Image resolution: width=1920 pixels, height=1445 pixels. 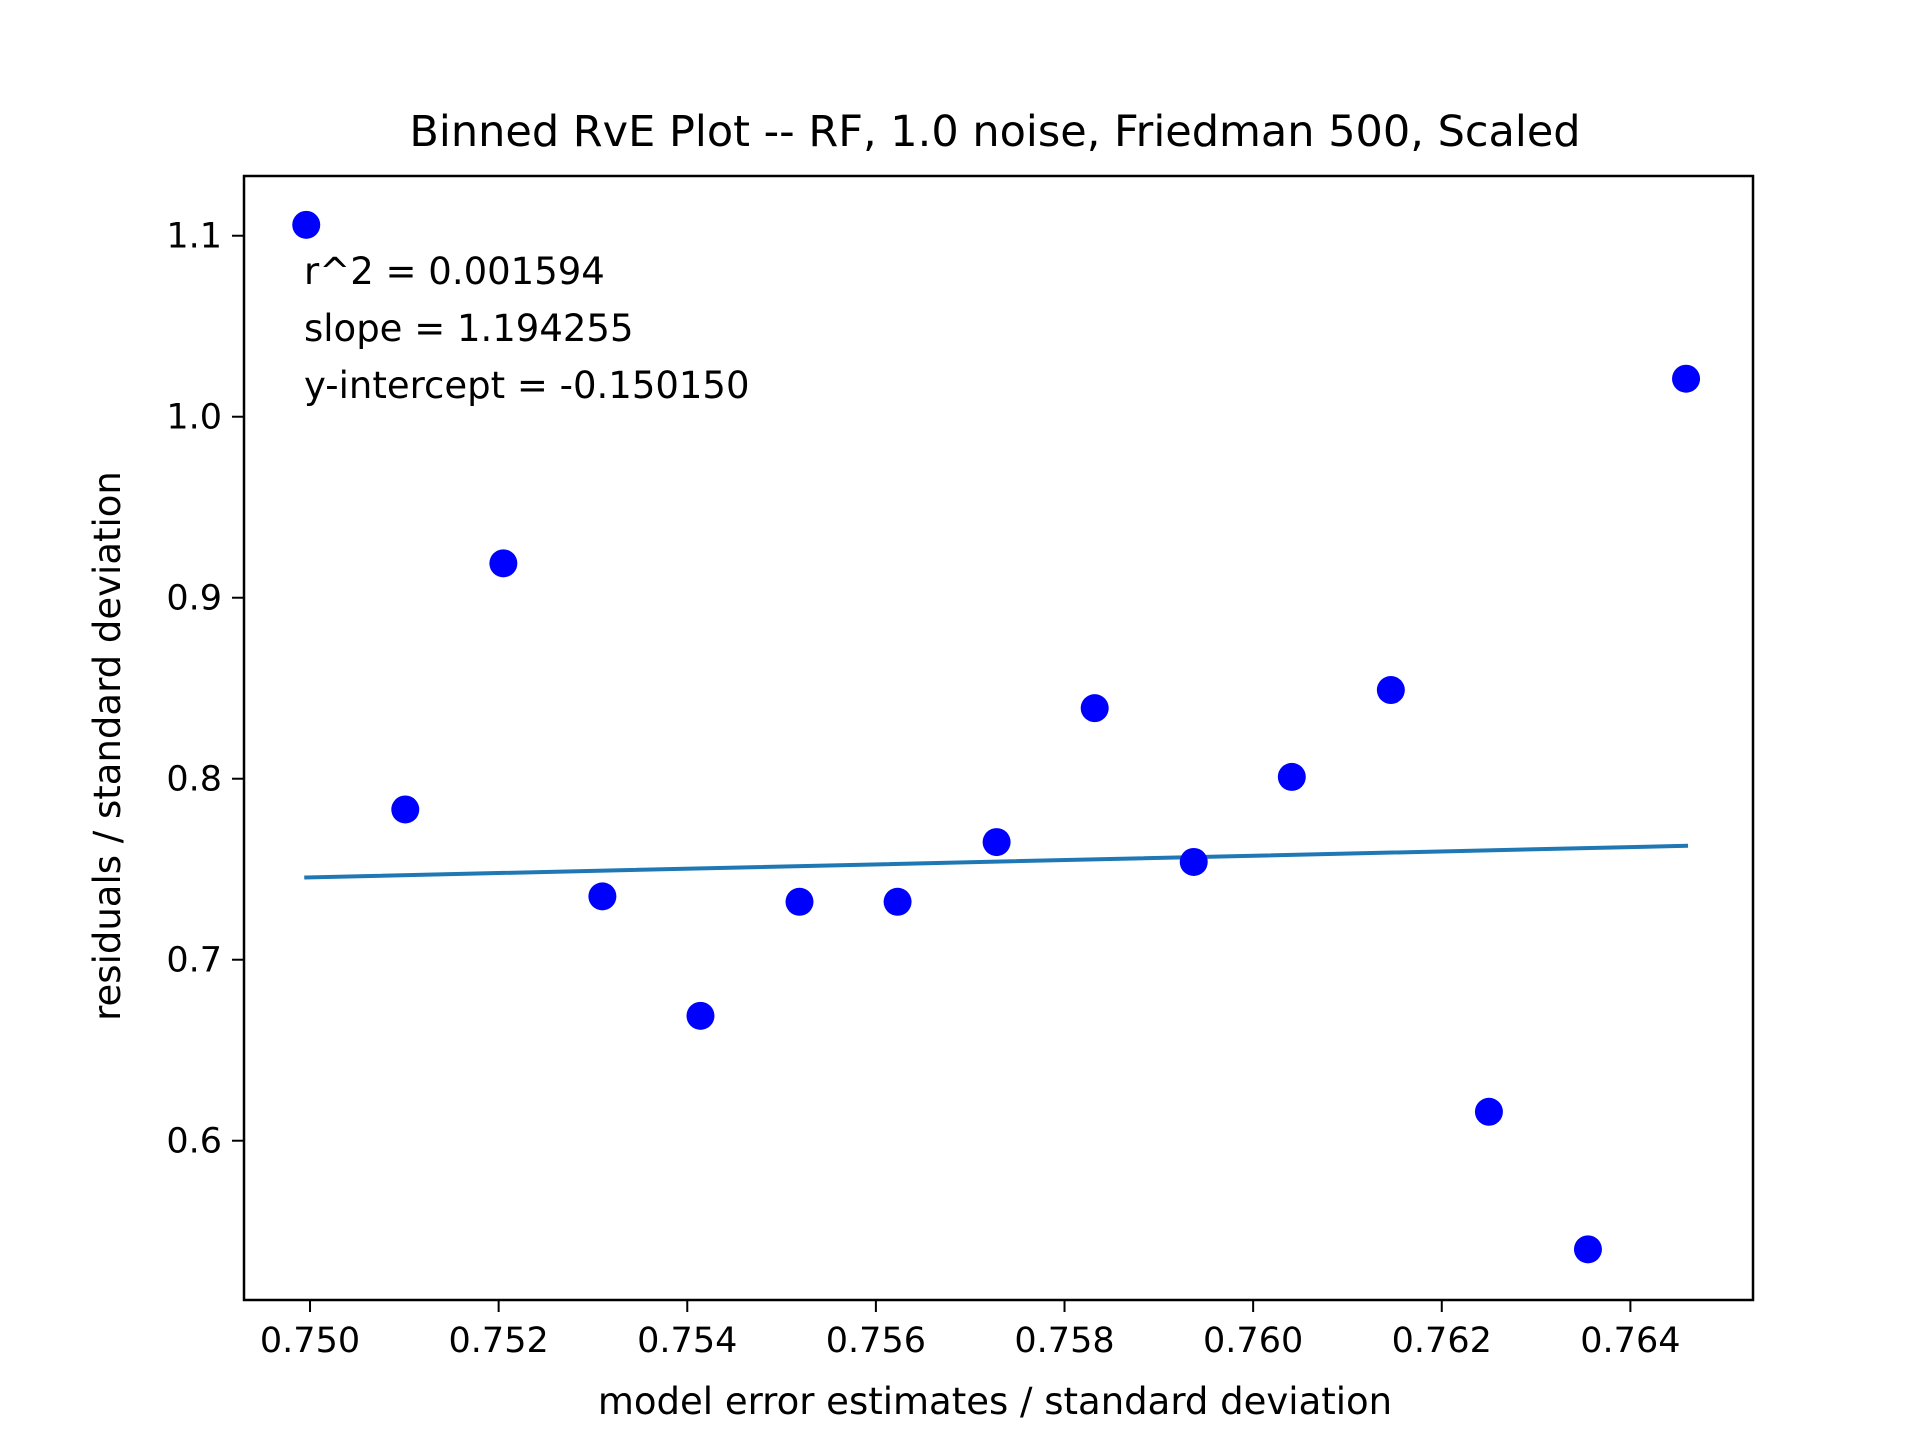 I want to click on x-tick-label: 0.756, so click(x=876, y=1341).